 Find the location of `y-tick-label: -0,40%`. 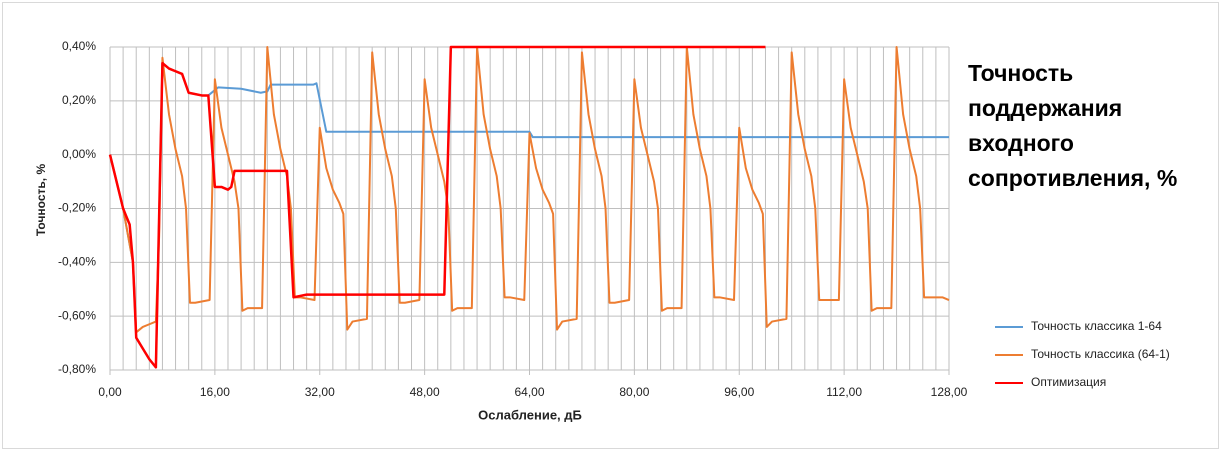

y-tick-label: -0,40% is located at coordinates (77, 262).